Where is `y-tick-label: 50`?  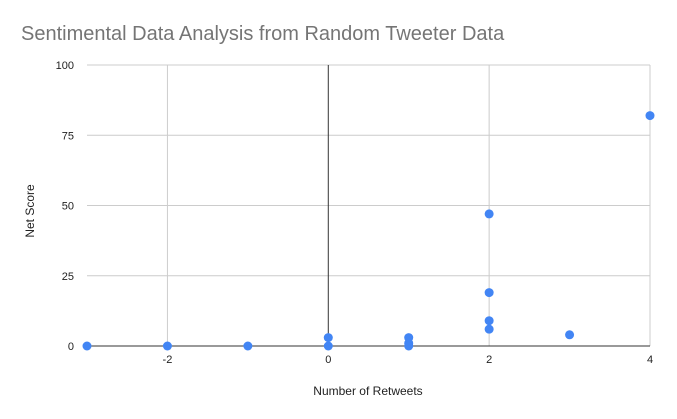
y-tick-label: 50 is located at coordinates (68, 207).